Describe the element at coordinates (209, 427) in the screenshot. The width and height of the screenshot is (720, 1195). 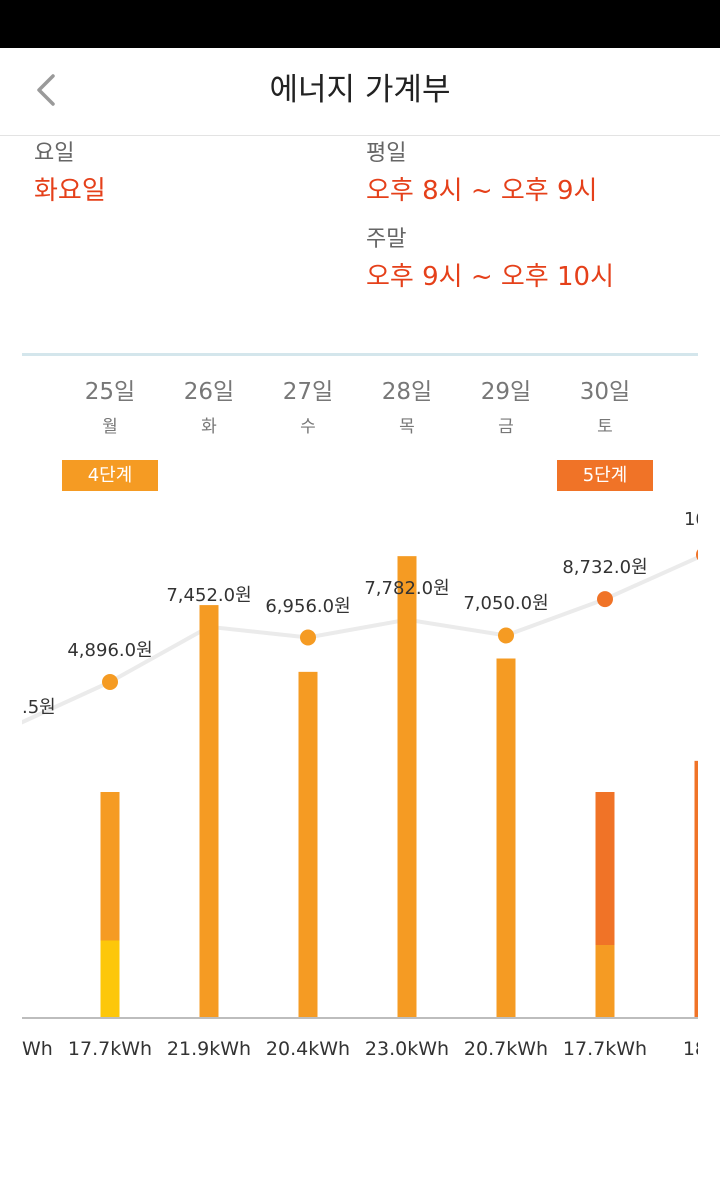
I see `weekday-label: 화` at that location.